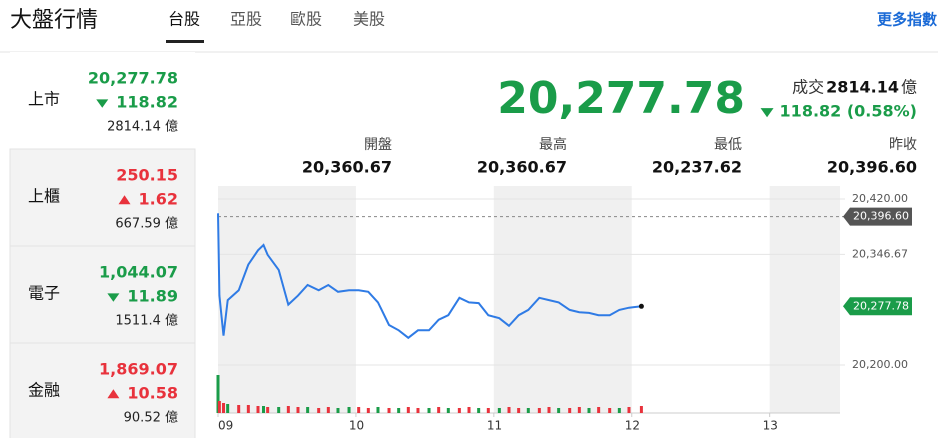 The image size is (938, 442). Describe the element at coordinates (641, 306) in the screenshot. I see `last-point` at that location.